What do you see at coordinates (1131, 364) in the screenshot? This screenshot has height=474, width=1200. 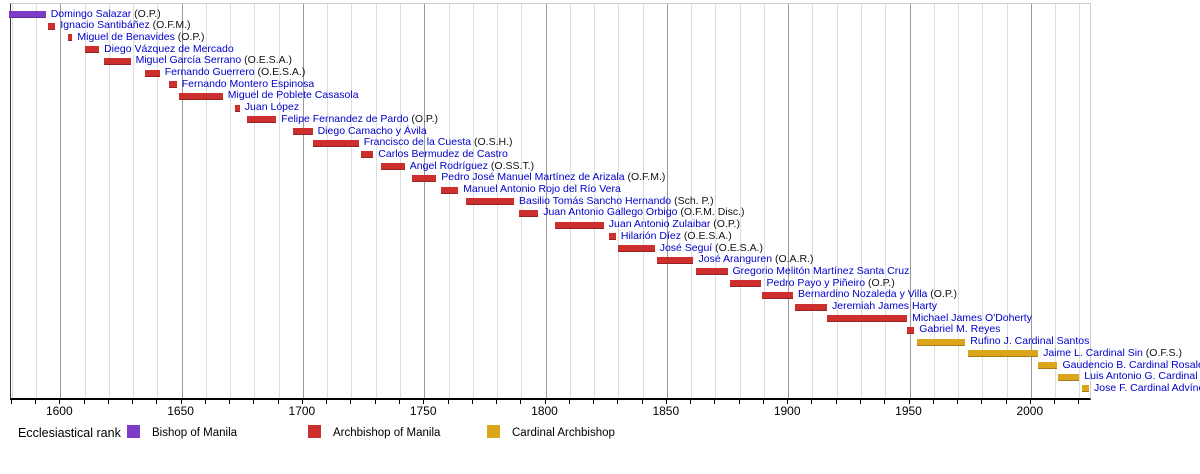 I see `person-link: Gaudencio B. Cardinal Rosales` at bounding box center [1131, 364].